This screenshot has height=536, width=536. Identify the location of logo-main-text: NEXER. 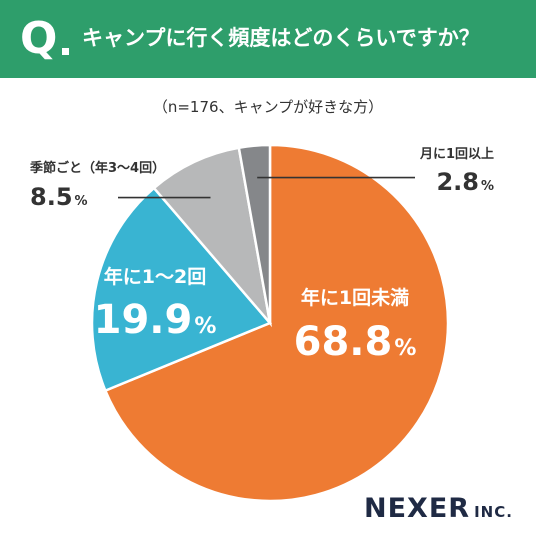
(417, 508).